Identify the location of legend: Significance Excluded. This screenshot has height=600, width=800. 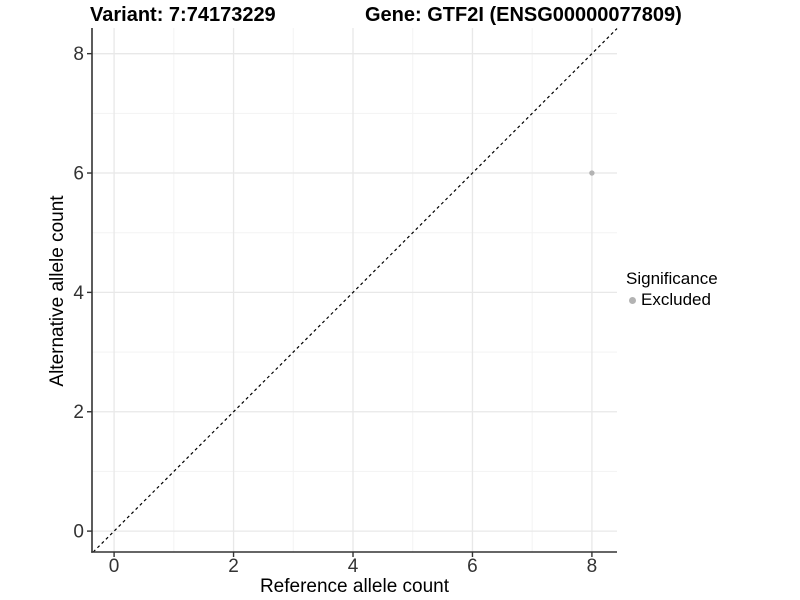
(672, 289).